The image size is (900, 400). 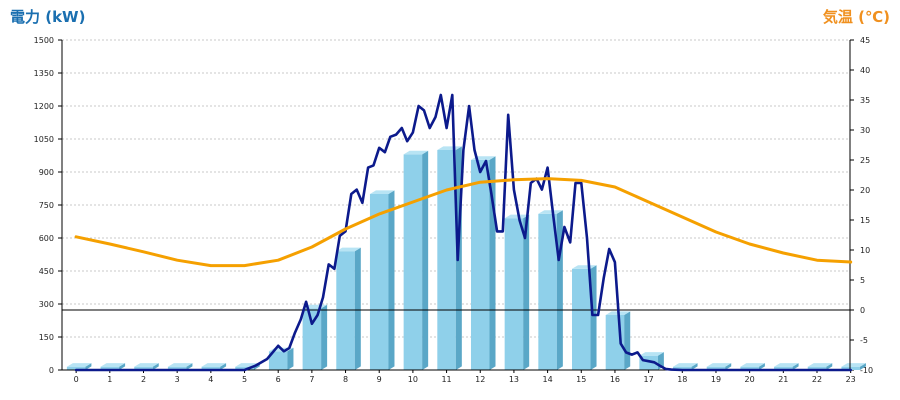 What do you see at coordinates (480, 379) in the screenshot?
I see `x-tick-label: 12` at bounding box center [480, 379].